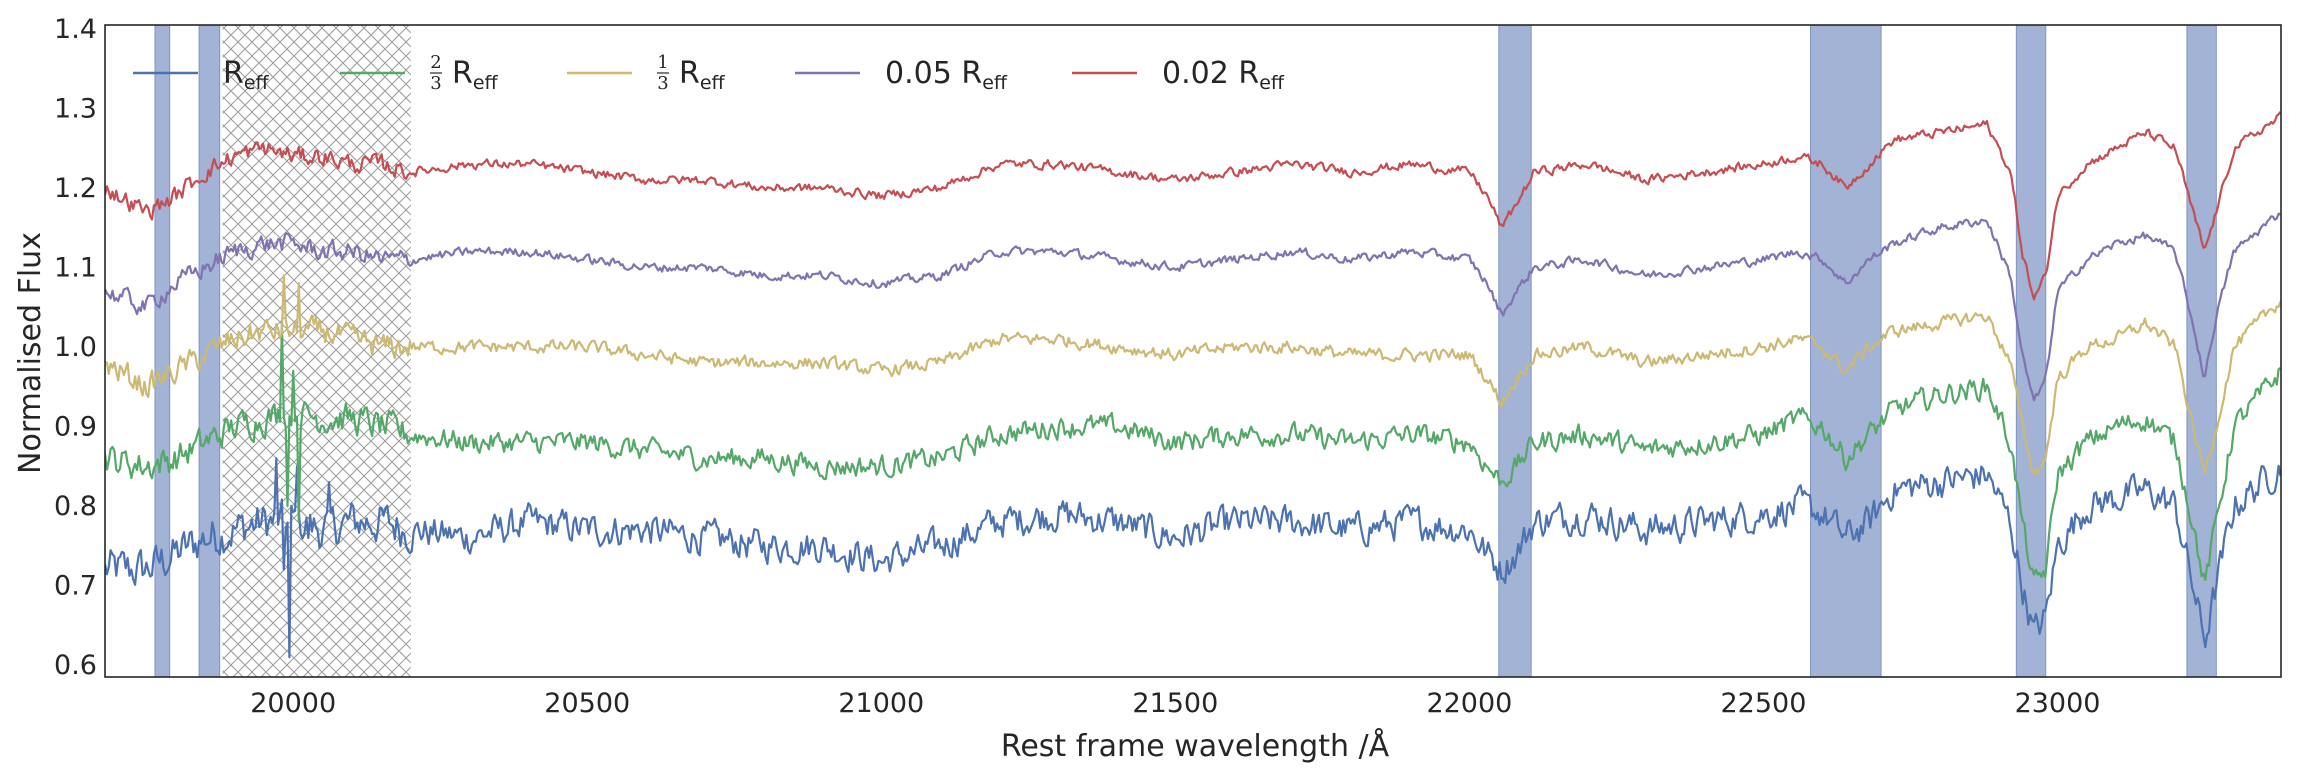  Describe the element at coordinates (75, 506) in the screenshot. I see `y-tick-label: 0.8` at that location.